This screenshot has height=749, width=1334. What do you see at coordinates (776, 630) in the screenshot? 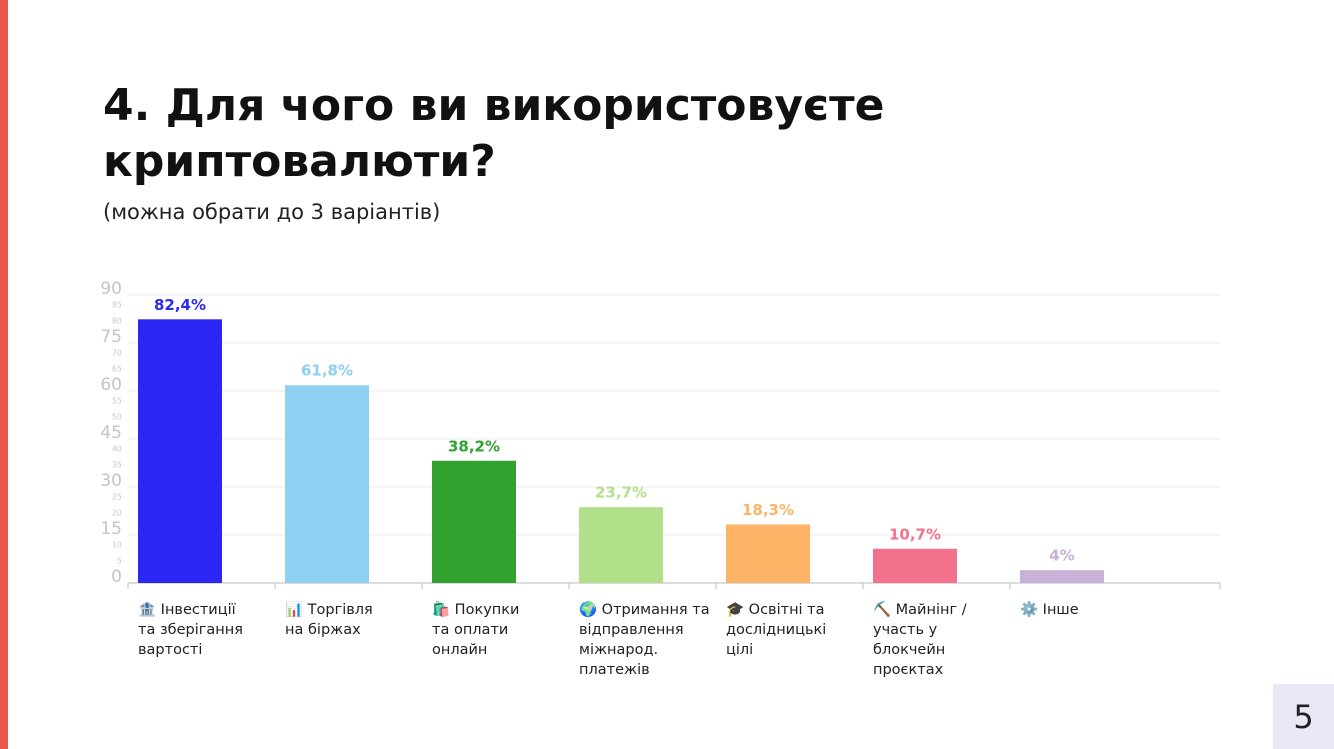
I see `x-tick-label: дослідницькі` at bounding box center [776, 630].